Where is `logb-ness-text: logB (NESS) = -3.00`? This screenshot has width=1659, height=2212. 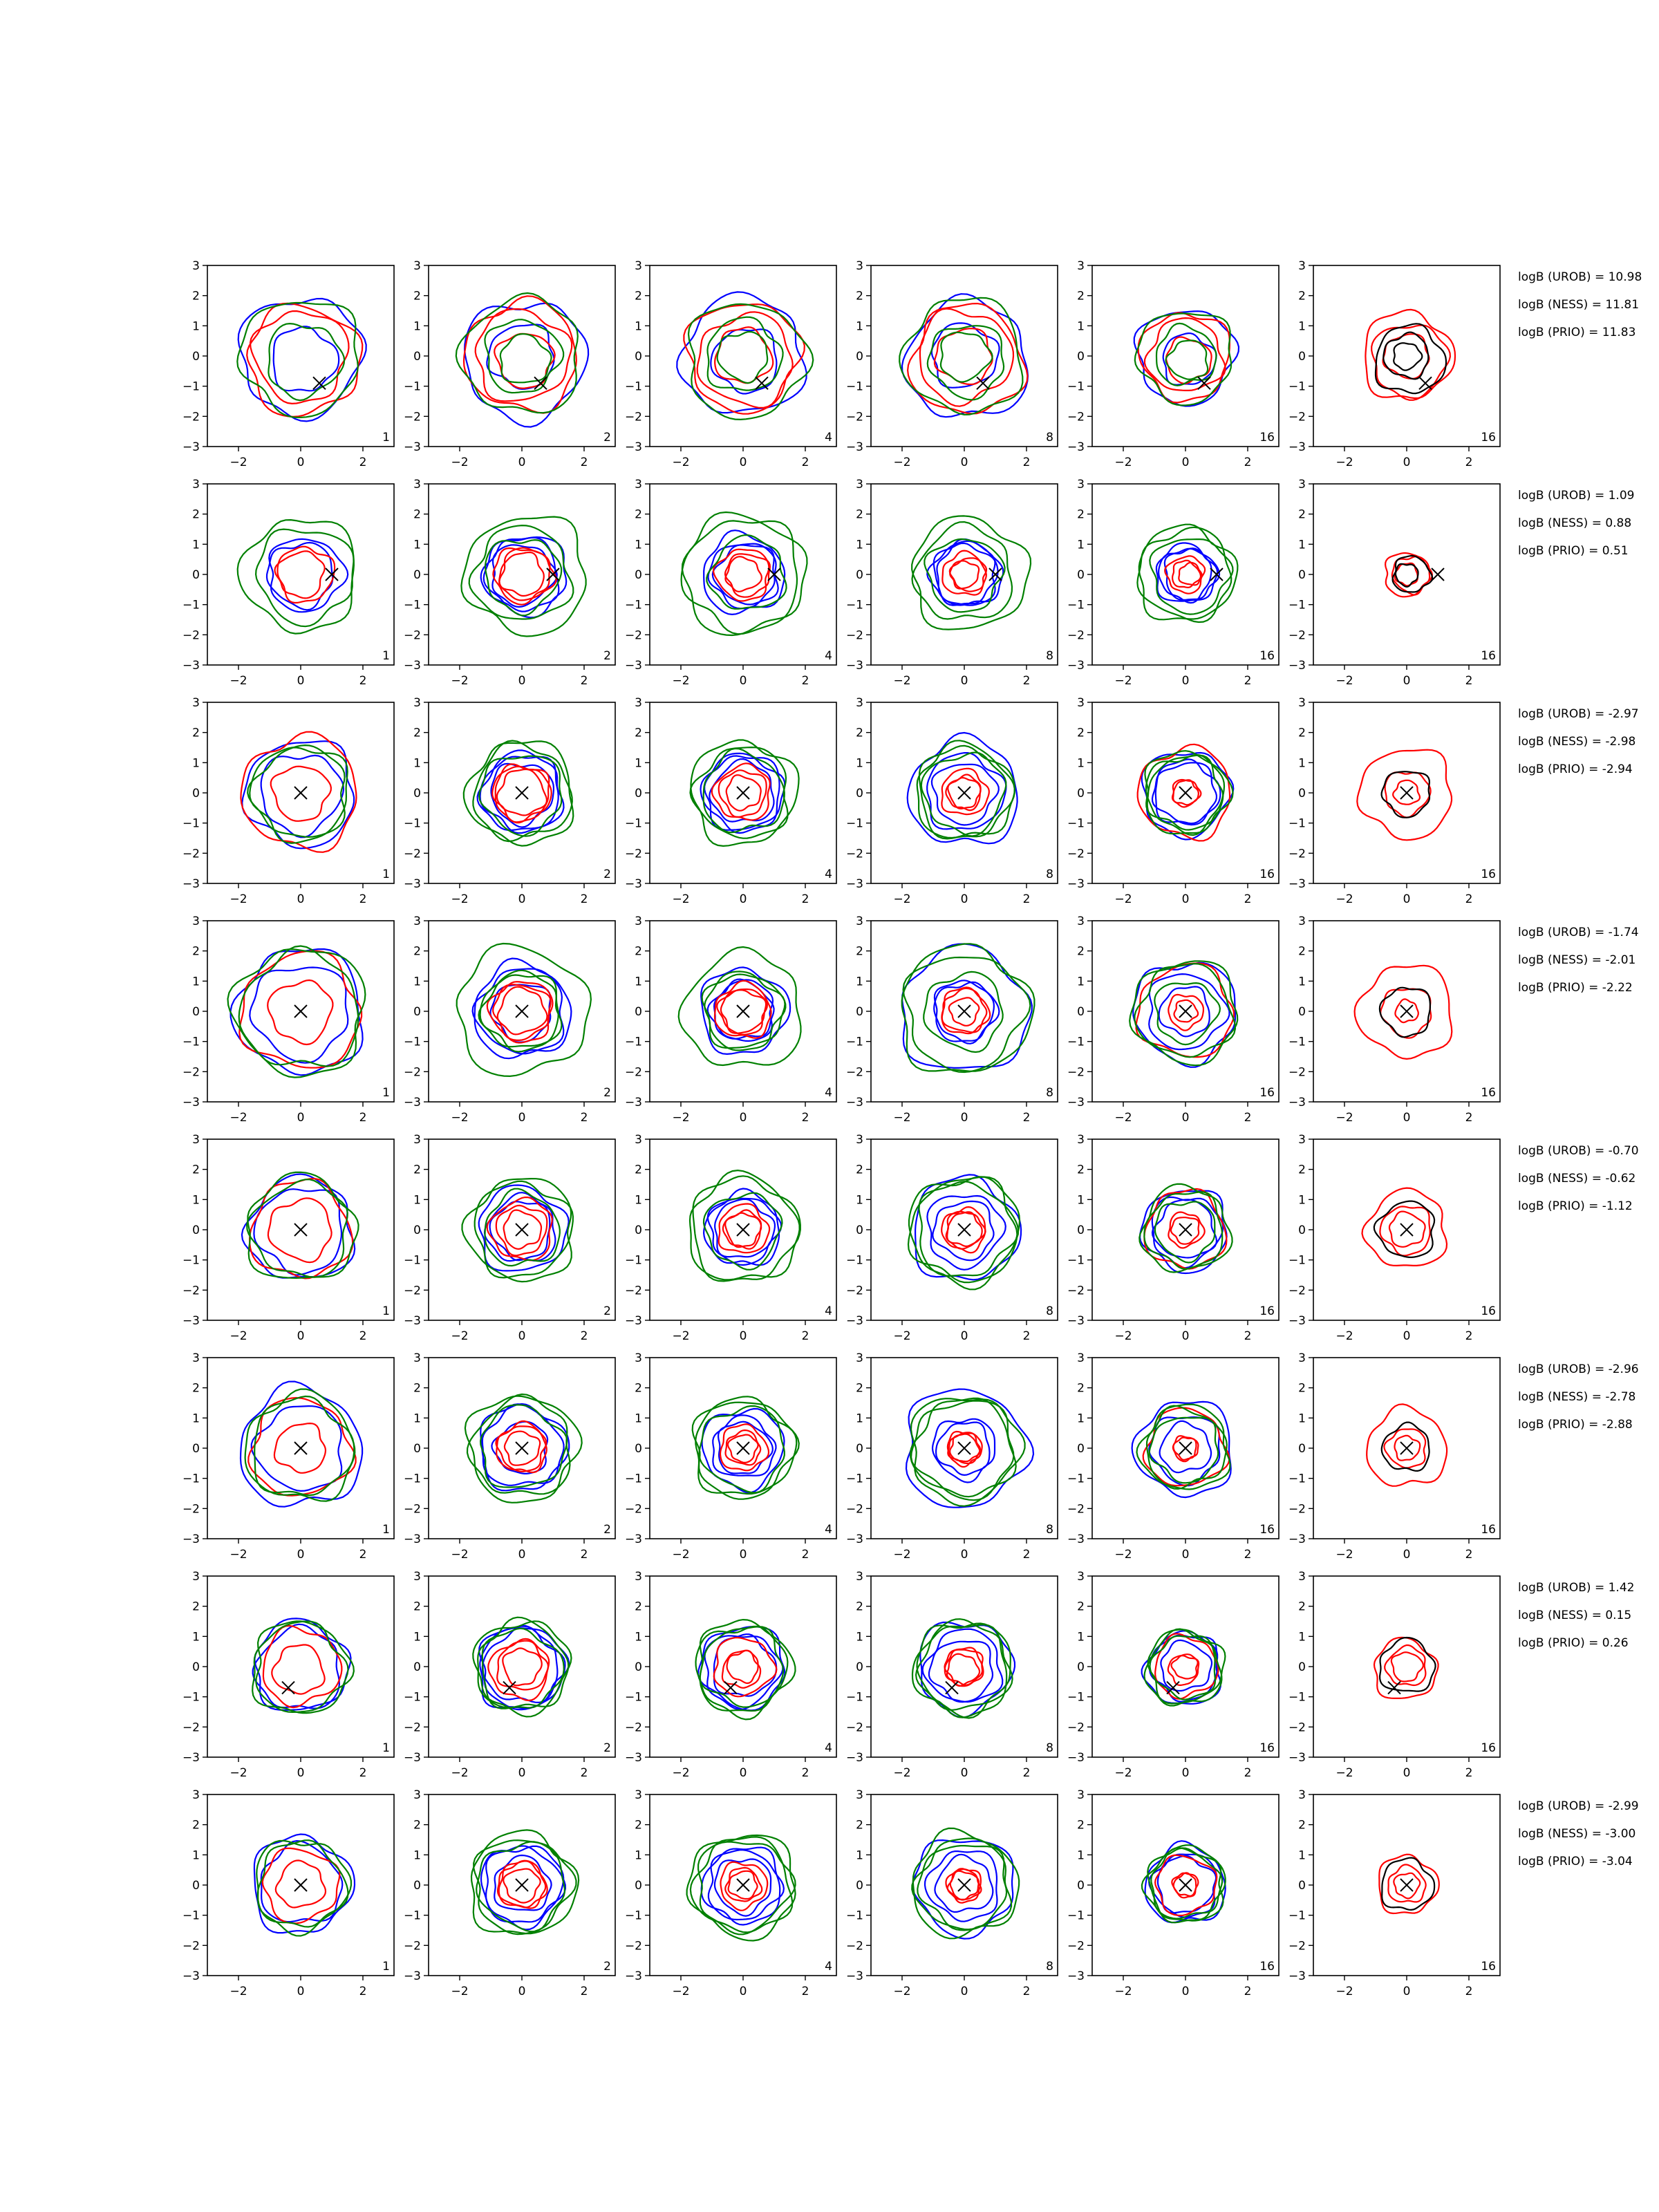 logb-ness-text: logB (NESS) = -3.00 is located at coordinates (1577, 1834).